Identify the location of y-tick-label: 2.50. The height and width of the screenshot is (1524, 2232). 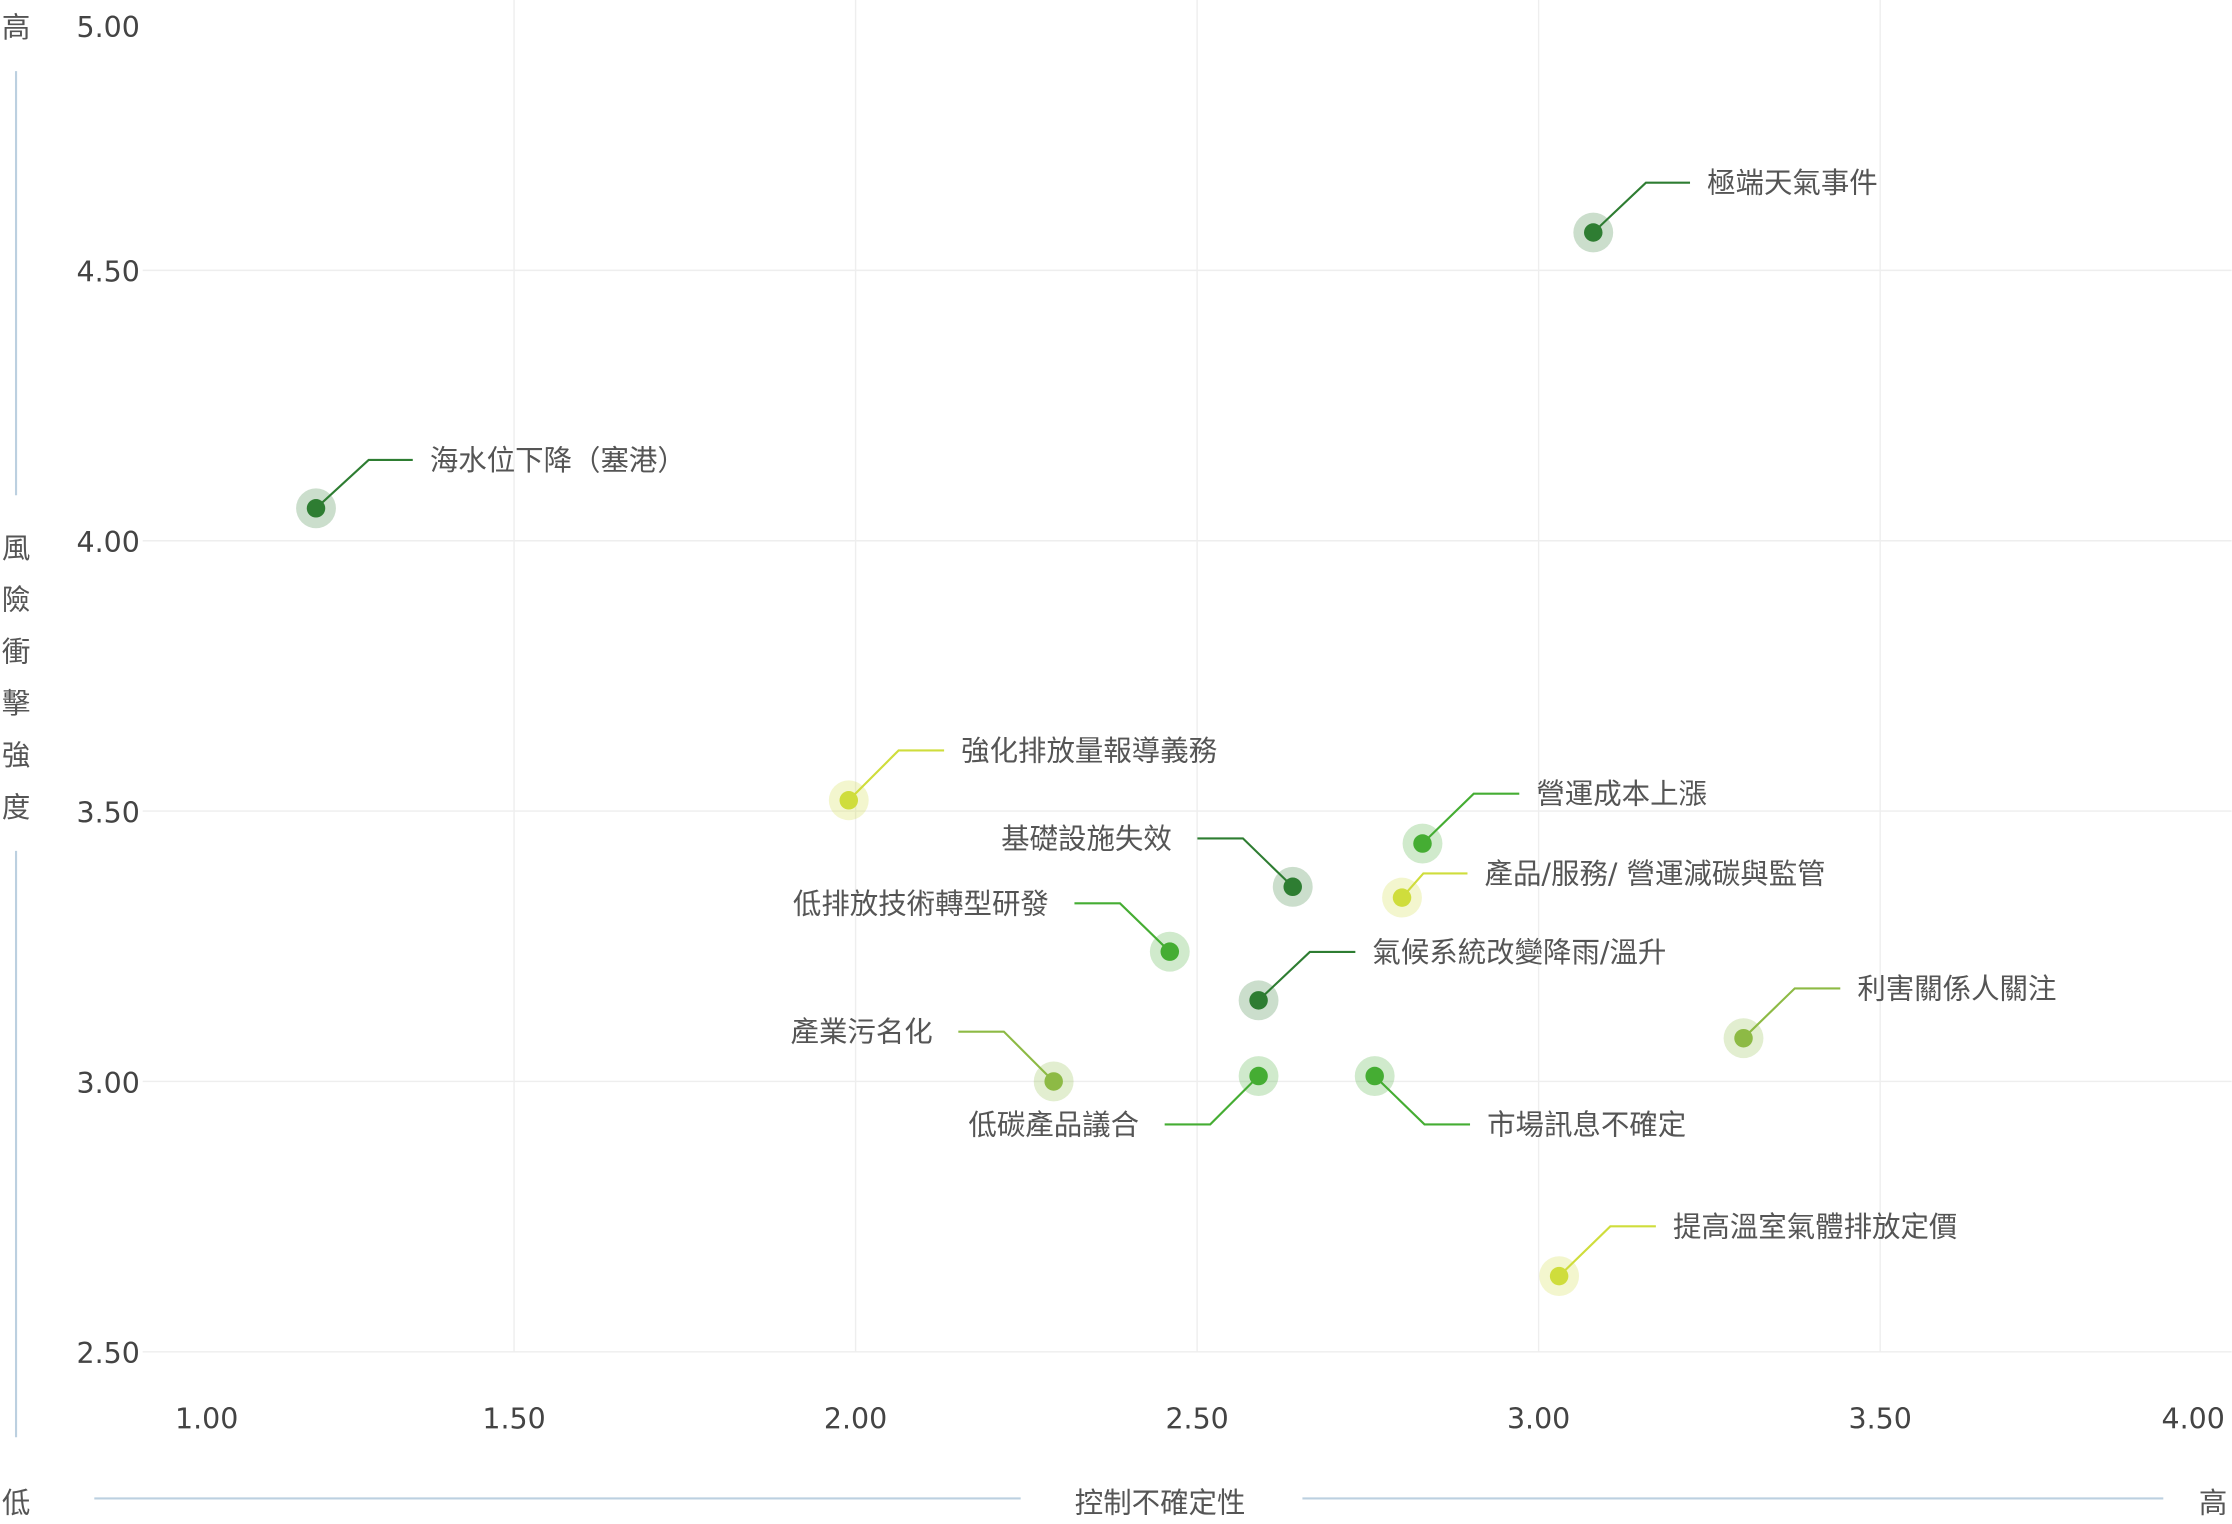
(108, 1353).